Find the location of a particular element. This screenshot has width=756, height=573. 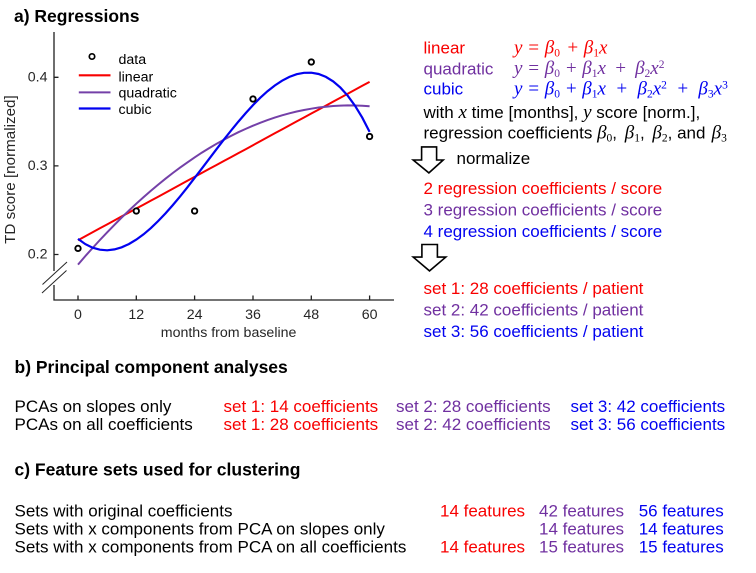

svg-text: PCAs on slopes only is located at coordinates (93, 406).